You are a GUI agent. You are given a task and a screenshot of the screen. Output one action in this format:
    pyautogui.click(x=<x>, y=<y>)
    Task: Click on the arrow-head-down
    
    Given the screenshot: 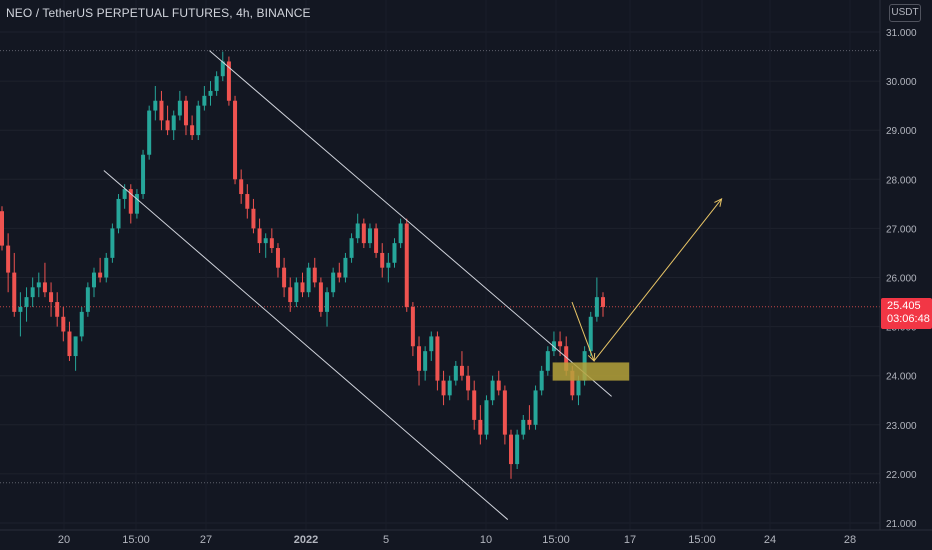 What is the action you would take?
    pyautogui.click(x=591, y=357)
    